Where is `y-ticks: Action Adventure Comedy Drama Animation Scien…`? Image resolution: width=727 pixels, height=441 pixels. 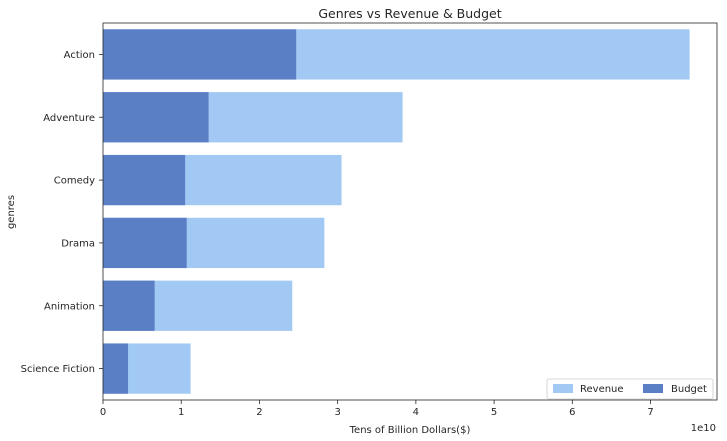
y-ticks: Action Adventure Comedy Drama Animation Scien… is located at coordinates (62, 212).